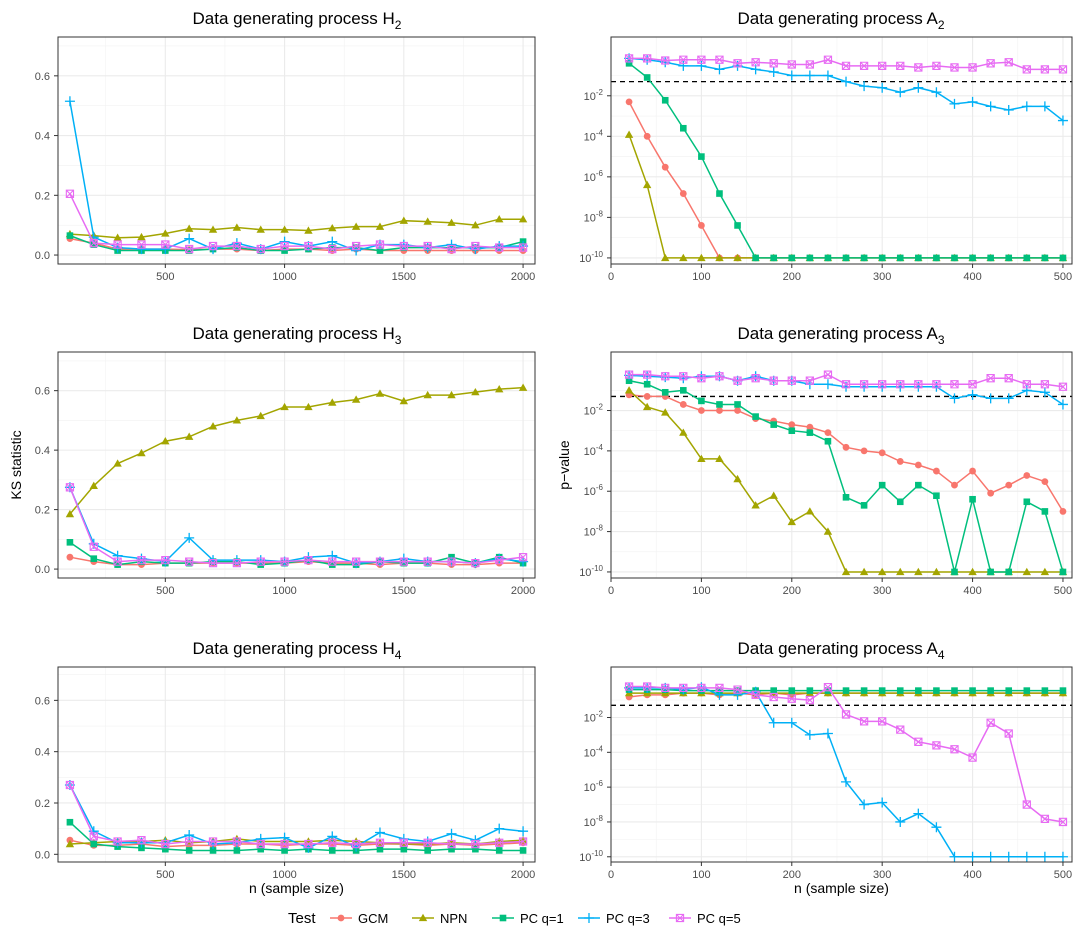  I want to click on panel-border, so click(296, 465).